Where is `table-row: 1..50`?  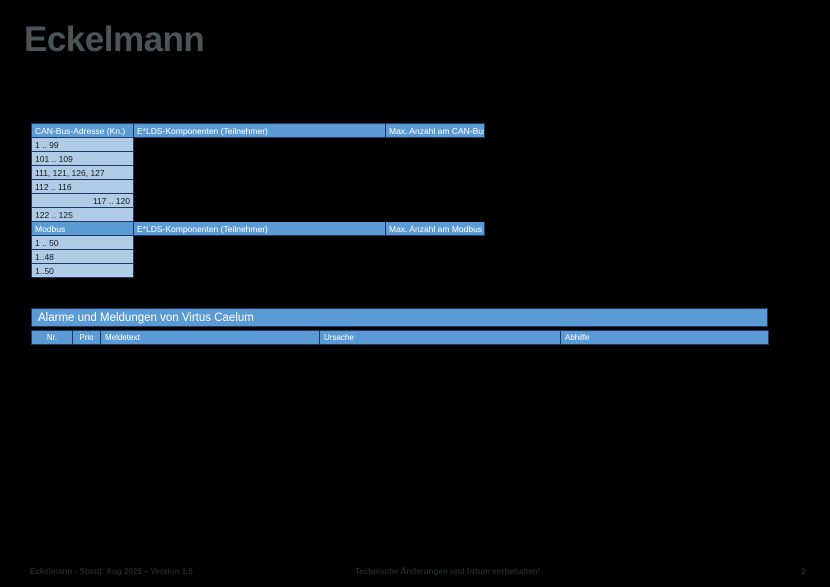
table-row: 1..50 is located at coordinates (258, 270).